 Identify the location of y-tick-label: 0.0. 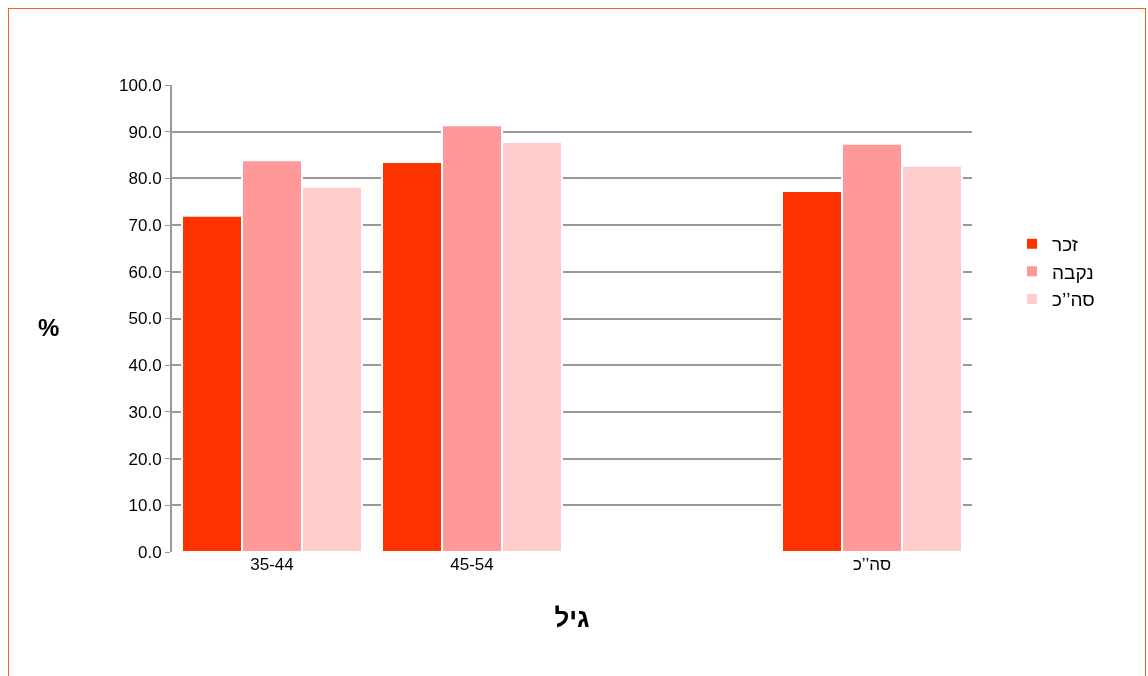
(149, 552).